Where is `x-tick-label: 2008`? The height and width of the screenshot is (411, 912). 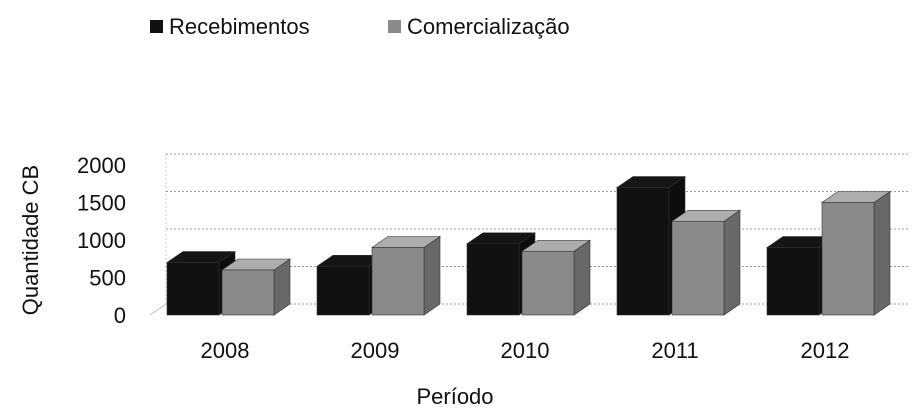 x-tick-label: 2008 is located at coordinates (225, 350).